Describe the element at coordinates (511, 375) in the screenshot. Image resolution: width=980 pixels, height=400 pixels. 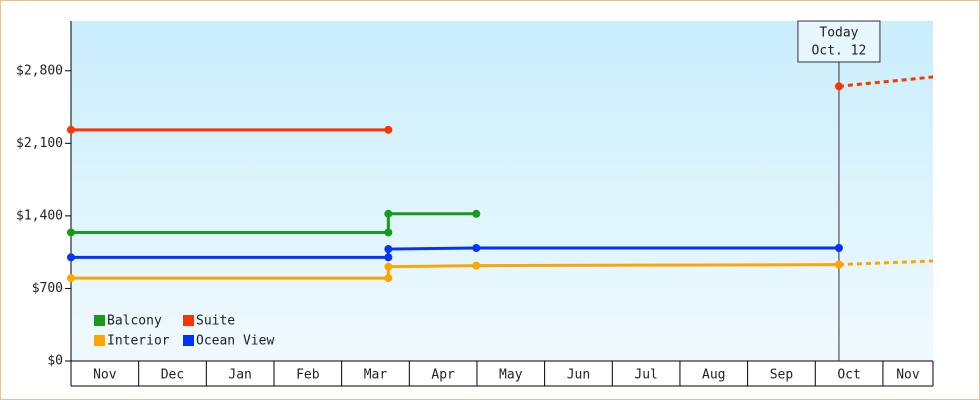
I see `x-tick-label: May` at that location.